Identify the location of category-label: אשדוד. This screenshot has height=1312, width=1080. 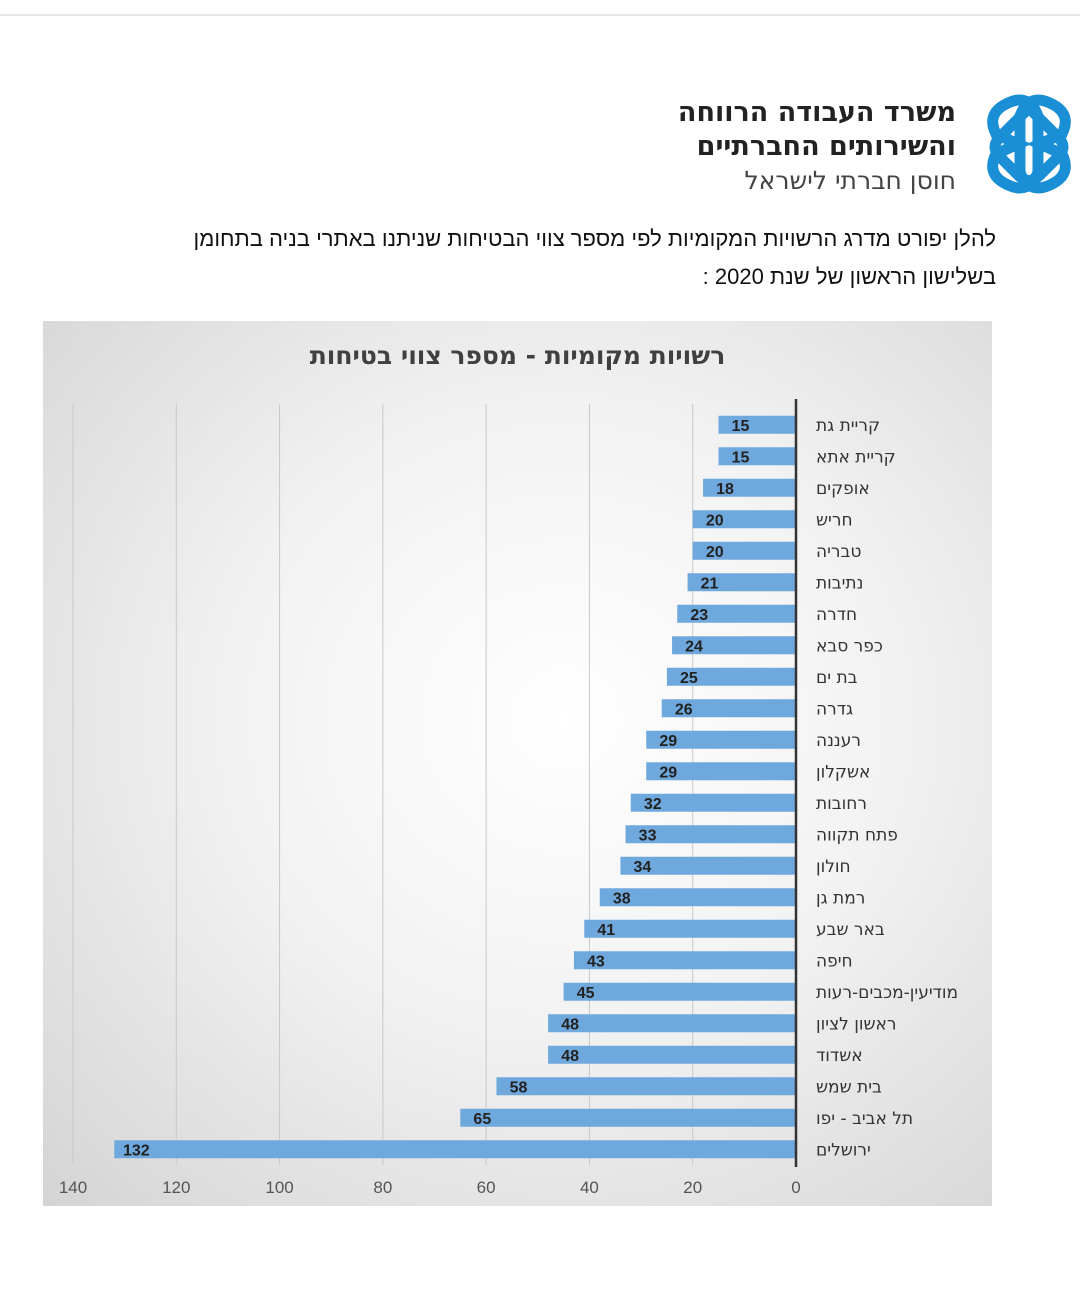
(839, 1056).